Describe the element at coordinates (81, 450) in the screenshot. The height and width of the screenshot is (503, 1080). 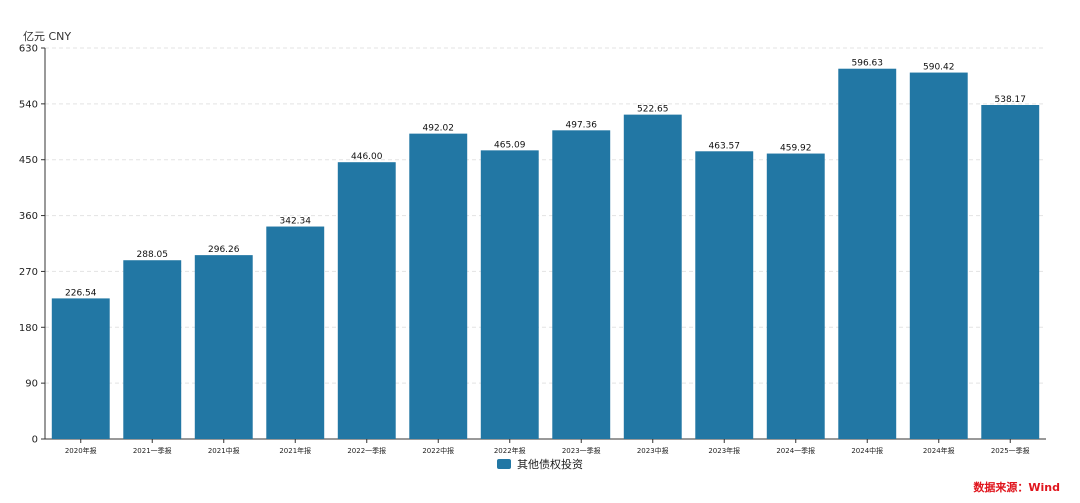
I see `x-tick-label: 2020年报` at that location.